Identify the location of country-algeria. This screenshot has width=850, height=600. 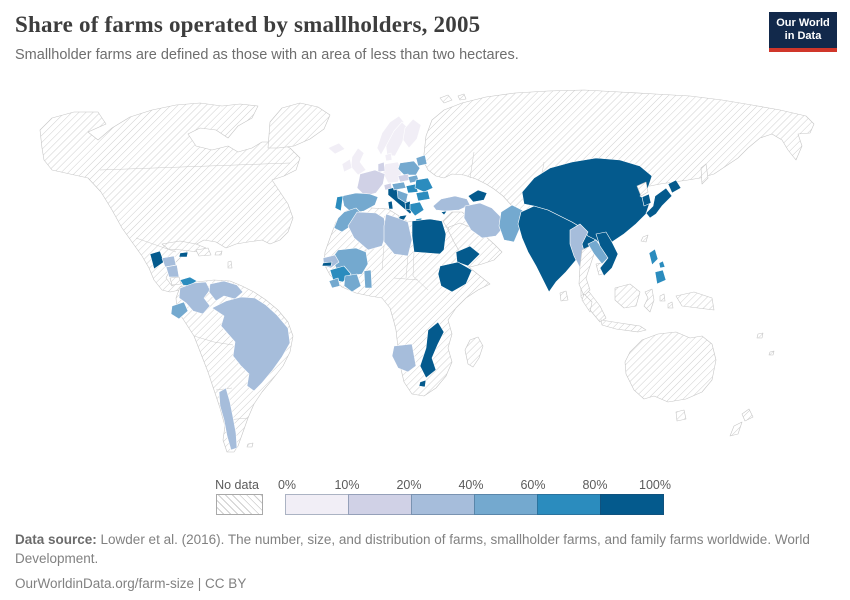
(367, 231).